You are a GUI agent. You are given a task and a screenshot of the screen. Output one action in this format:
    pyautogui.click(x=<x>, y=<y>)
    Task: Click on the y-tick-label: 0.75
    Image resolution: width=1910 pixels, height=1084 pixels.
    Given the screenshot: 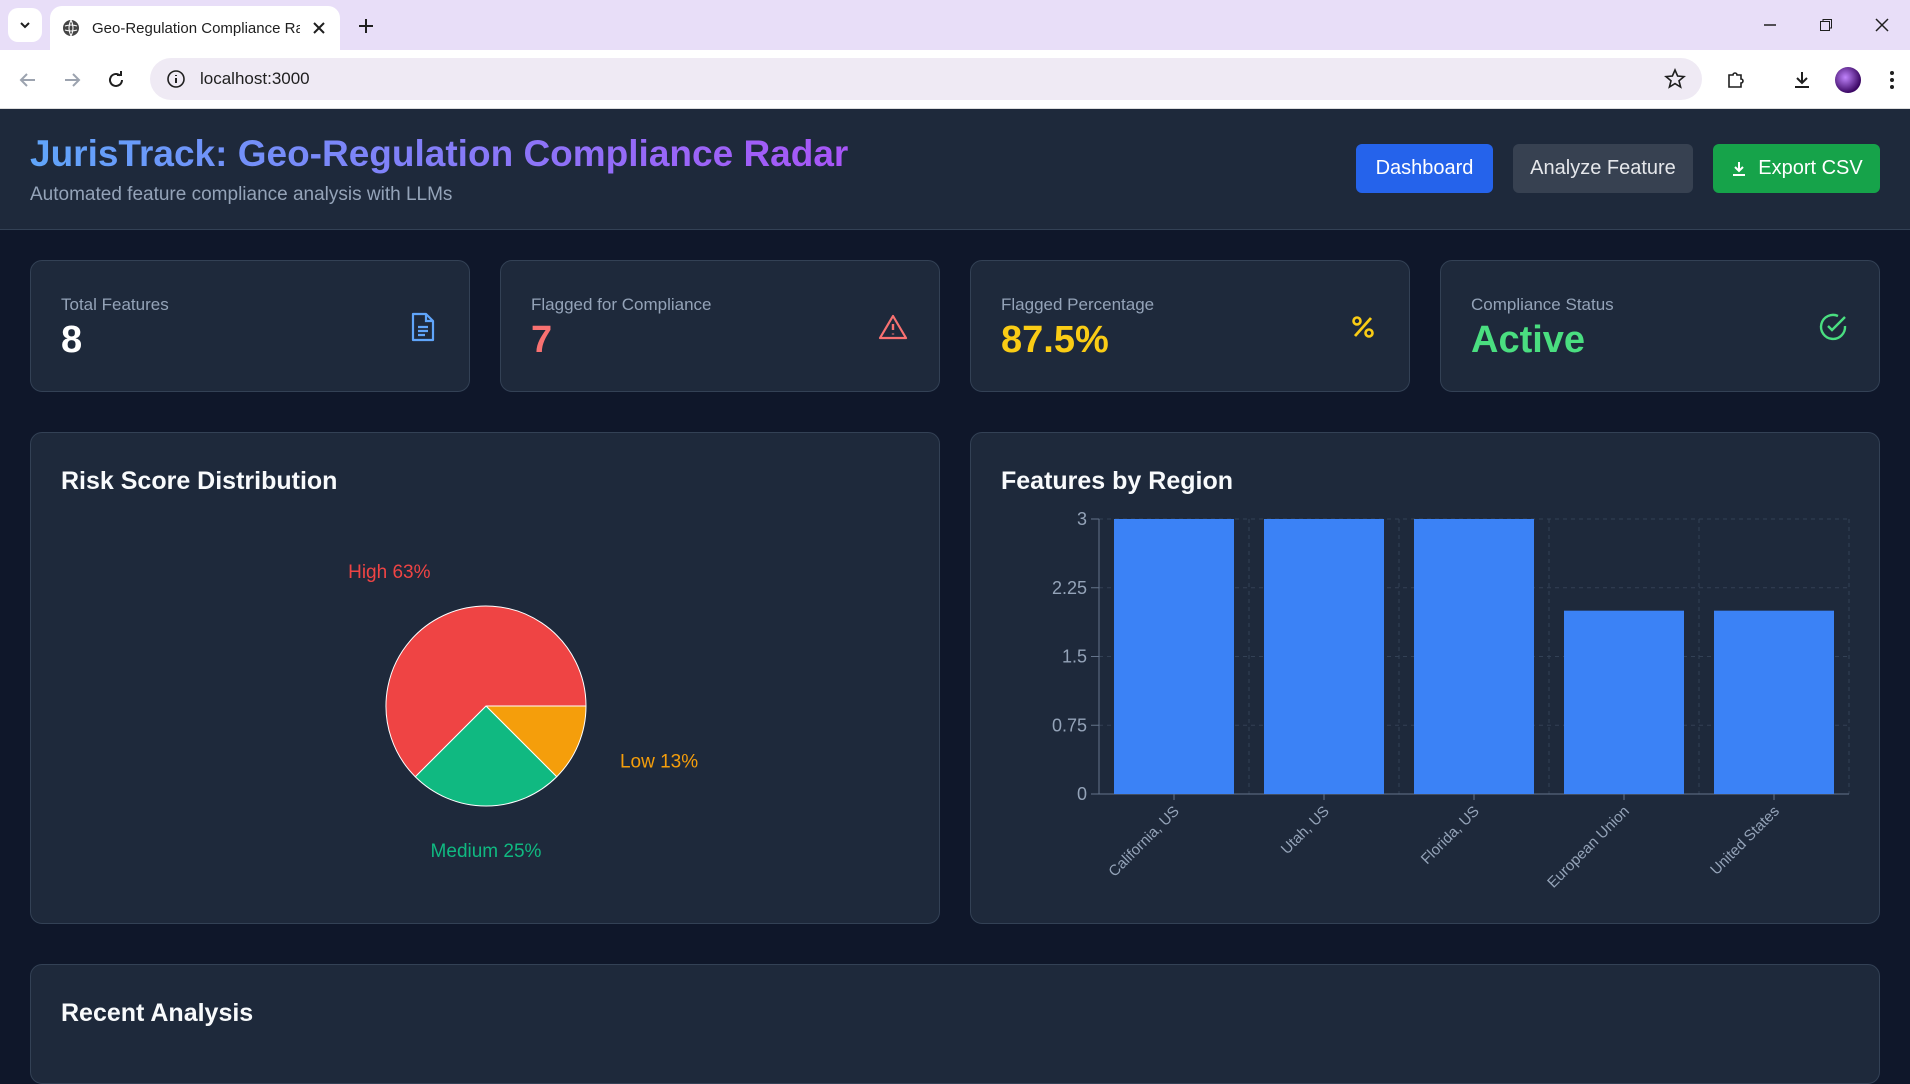 What is the action you would take?
    pyautogui.click(x=1069, y=725)
    